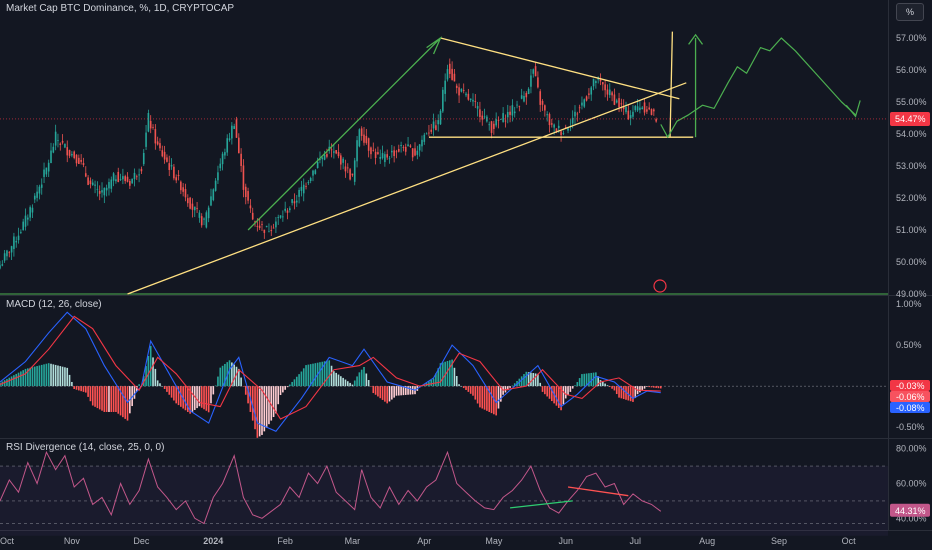  I want to click on macd-value-badge, so click(910, 407).